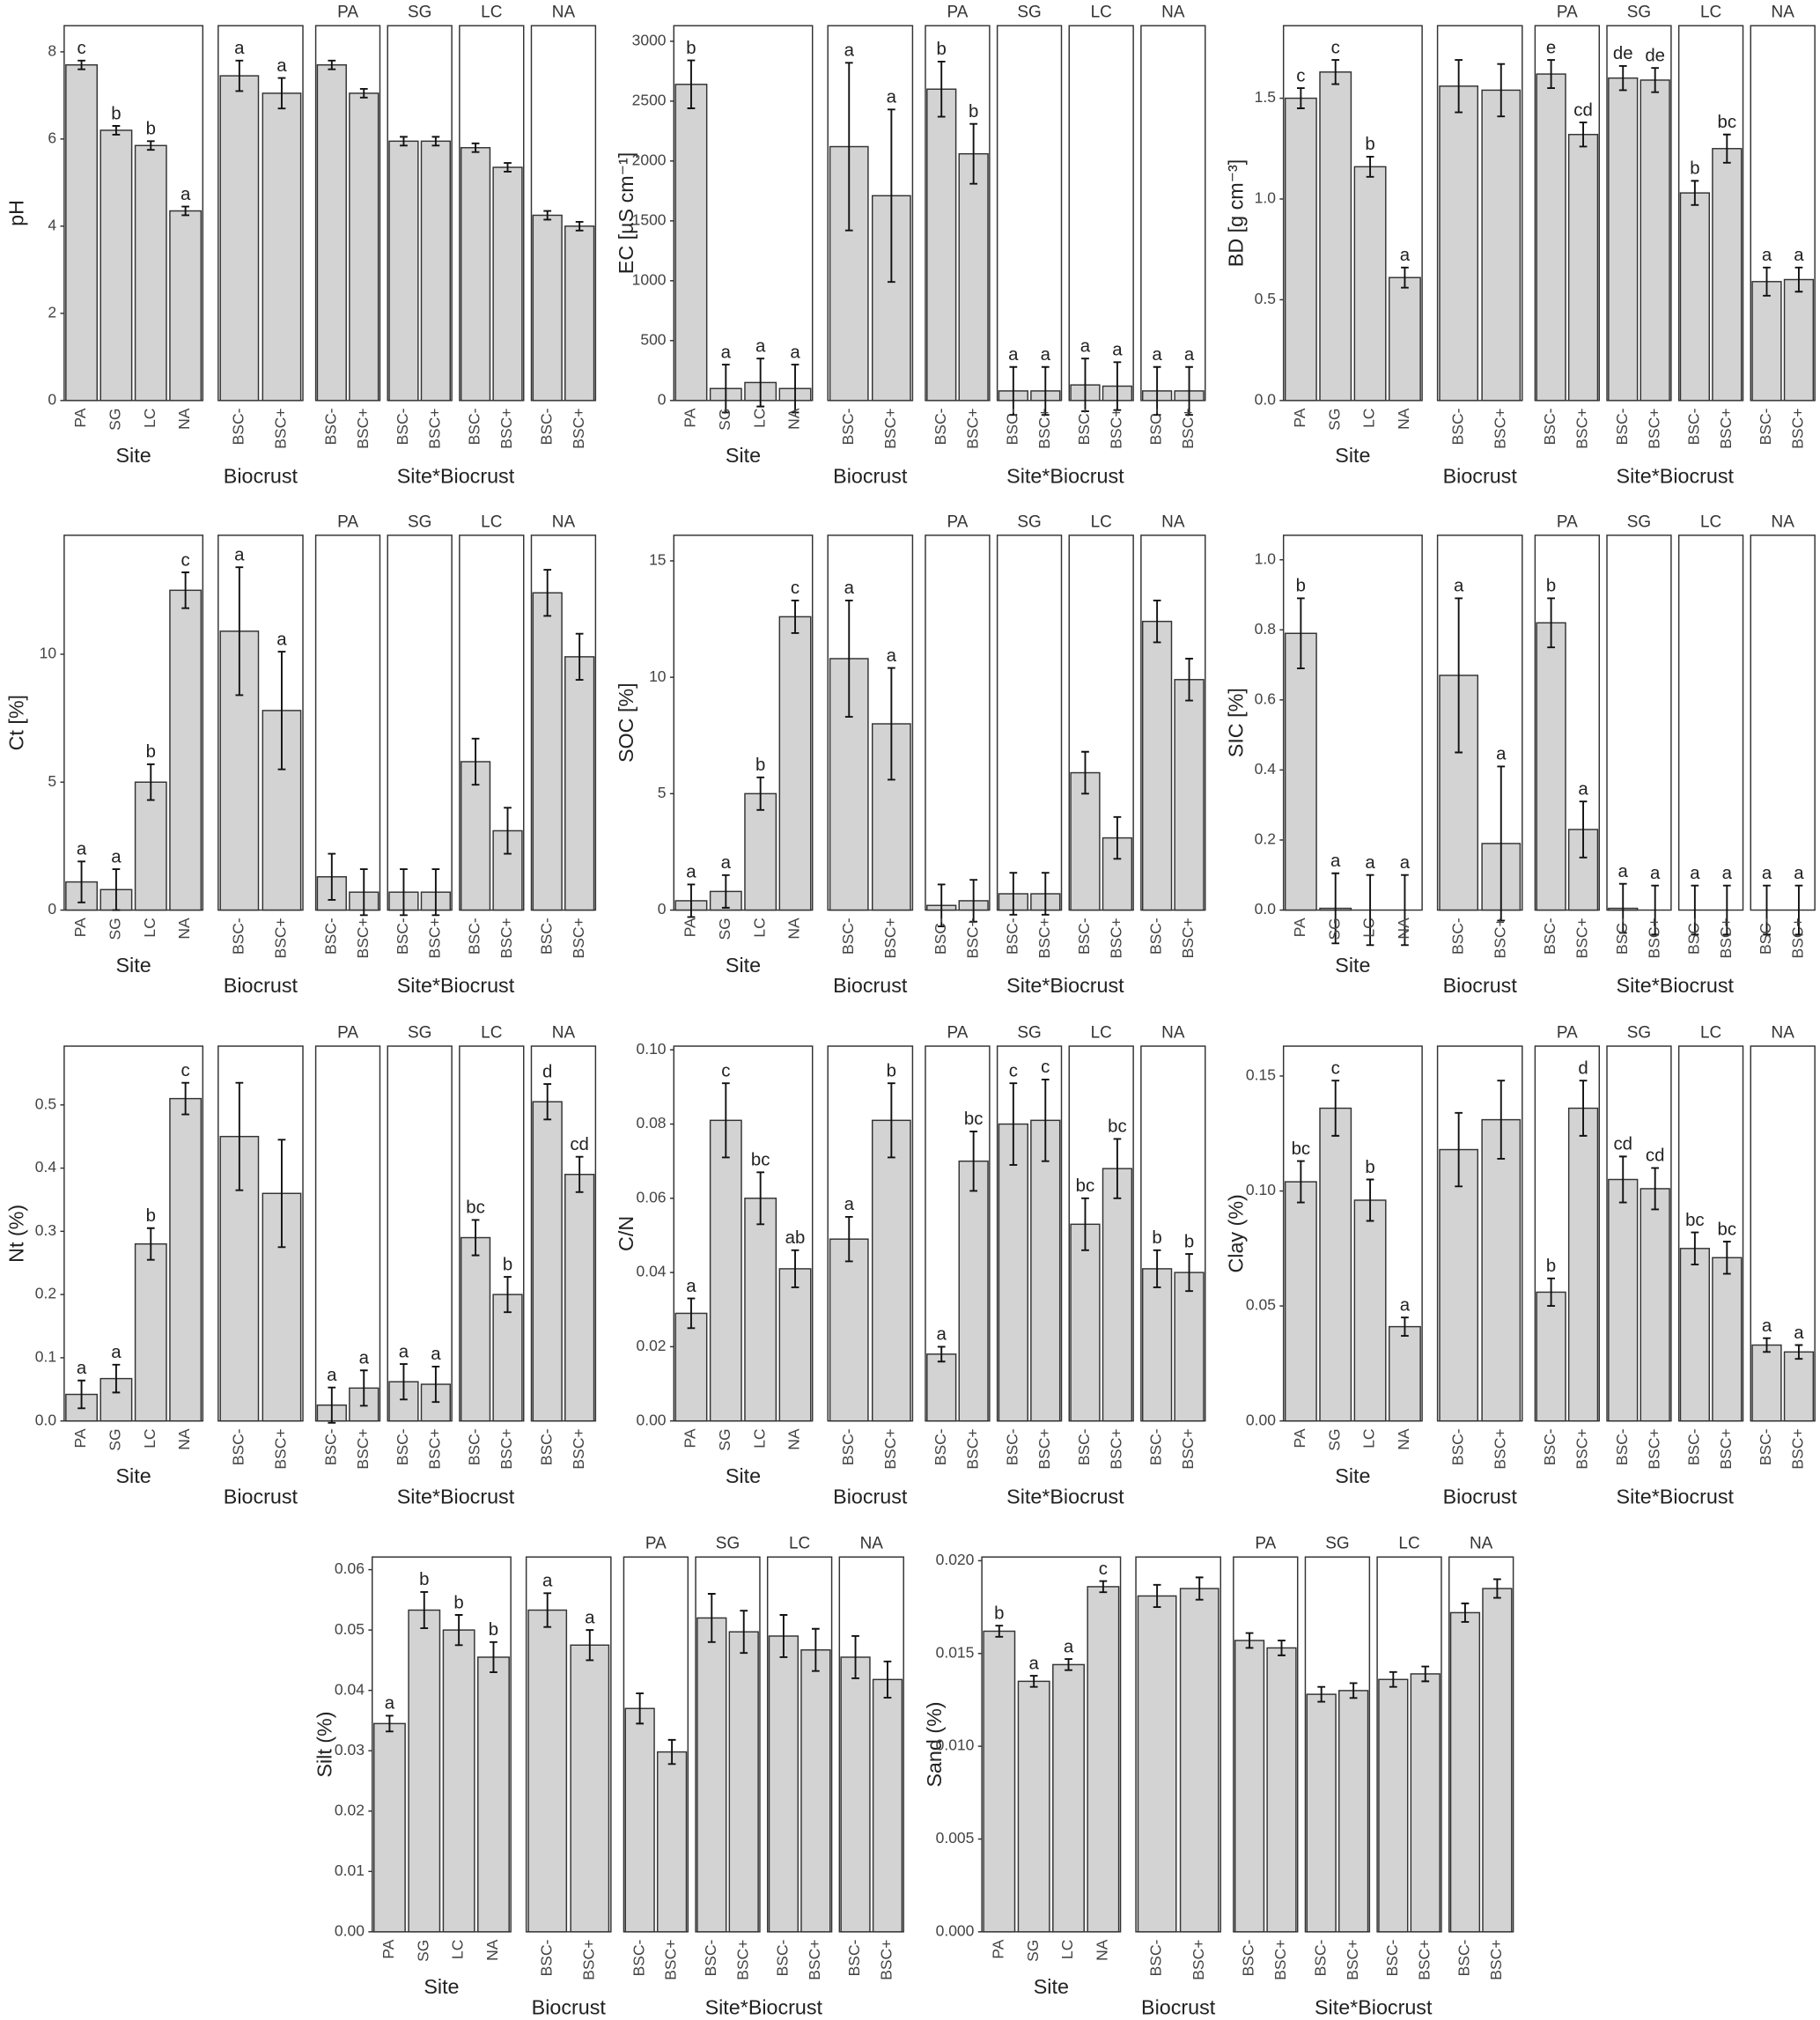 Image resolution: width=1820 pixels, height=2020 pixels. I want to click on x-axis-title: Site, so click(133, 1475).